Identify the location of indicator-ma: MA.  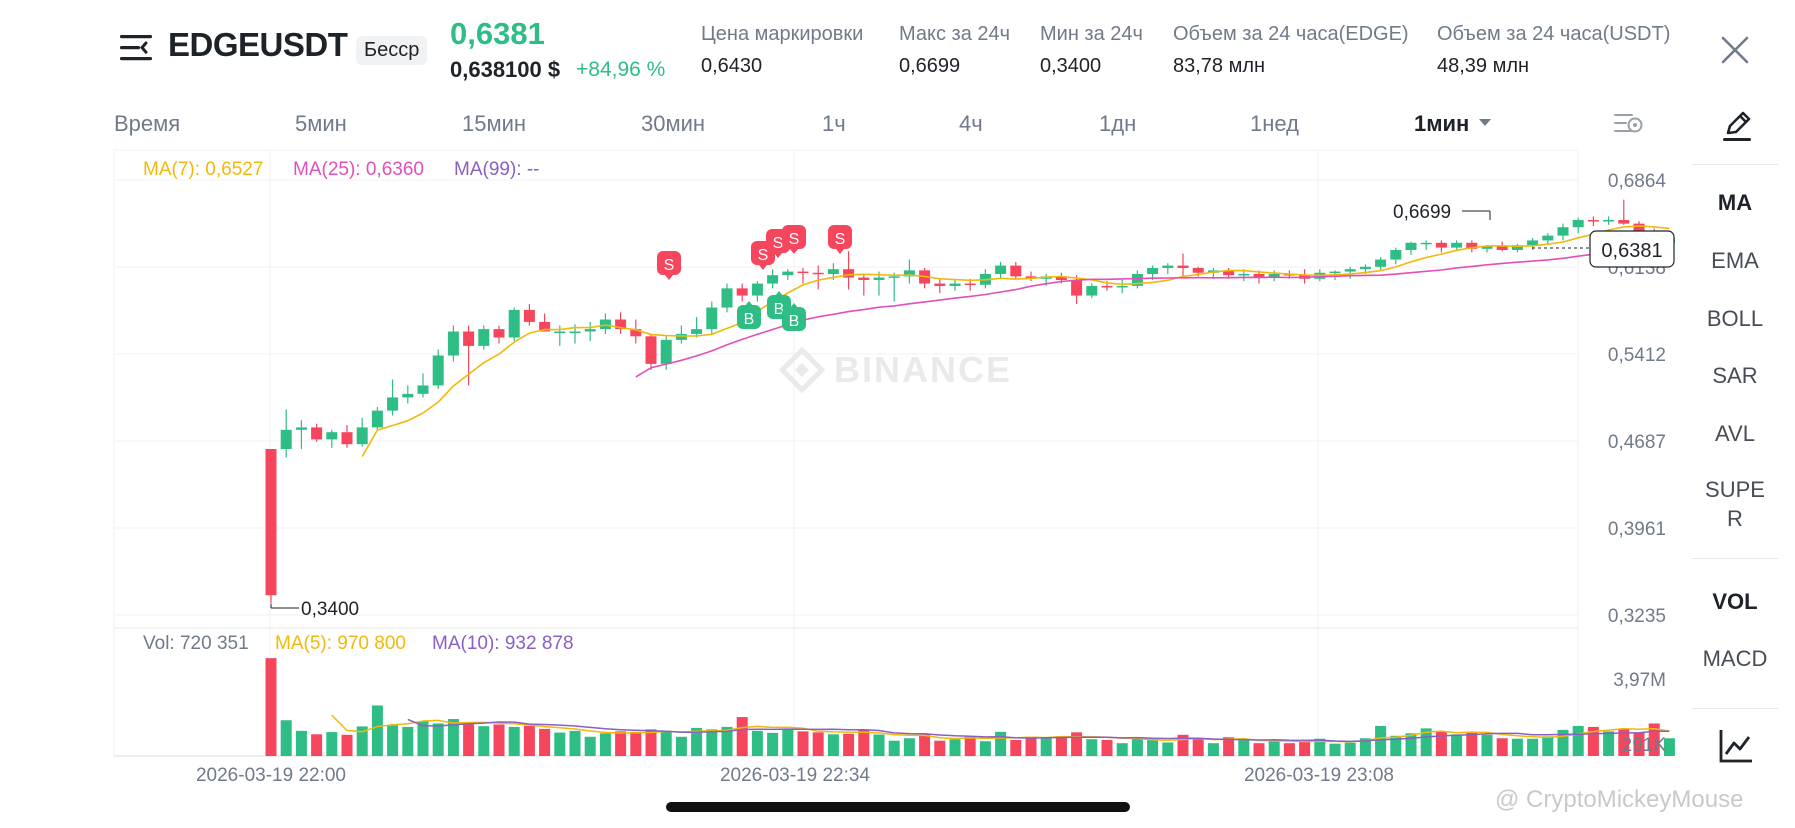
(1735, 202).